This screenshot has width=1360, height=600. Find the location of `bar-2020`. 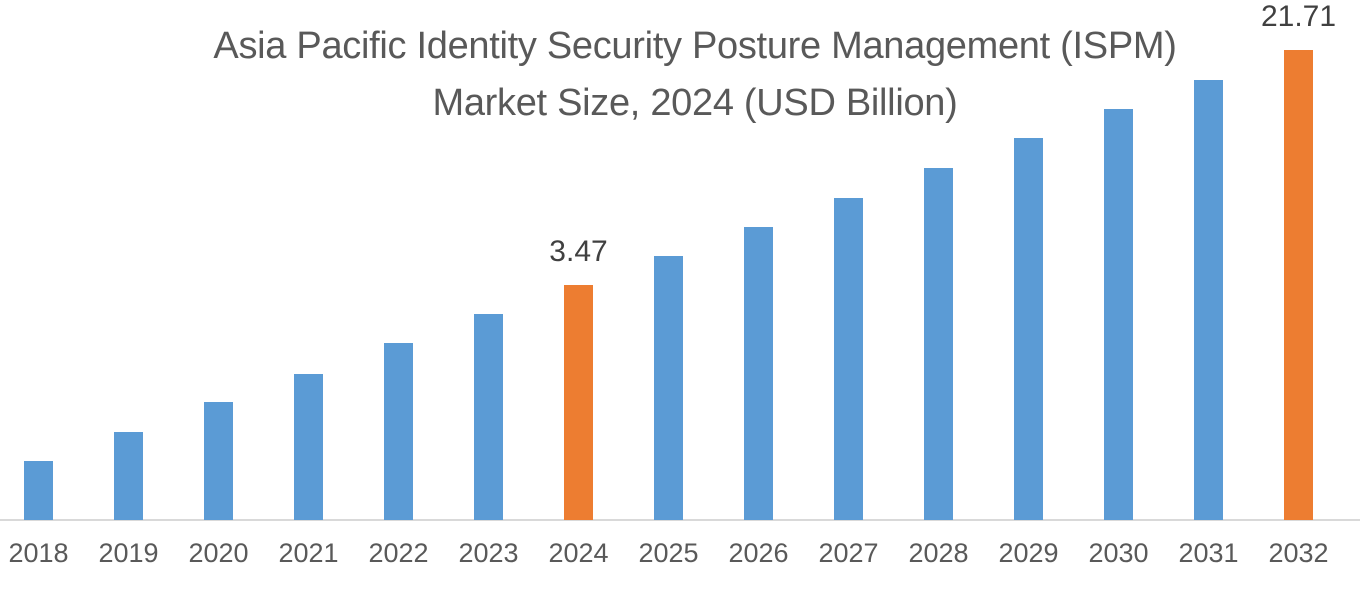

bar-2020 is located at coordinates (218, 461).